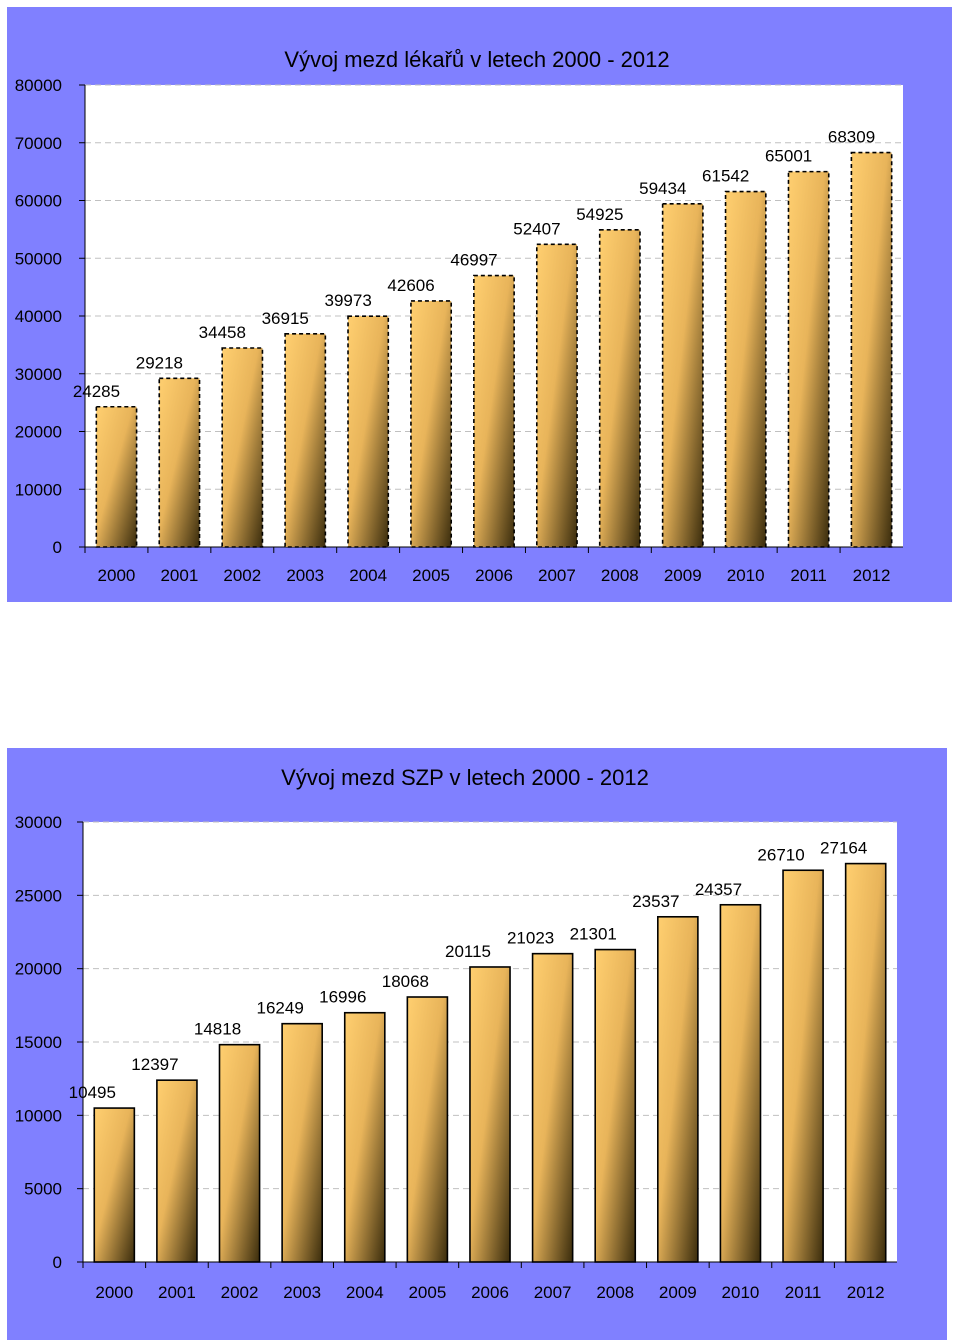 This screenshot has width=960, height=1342. What do you see at coordinates (718, 889) in the screenshot?
I see `data-label: 24357` at bounding box center [718, 889].